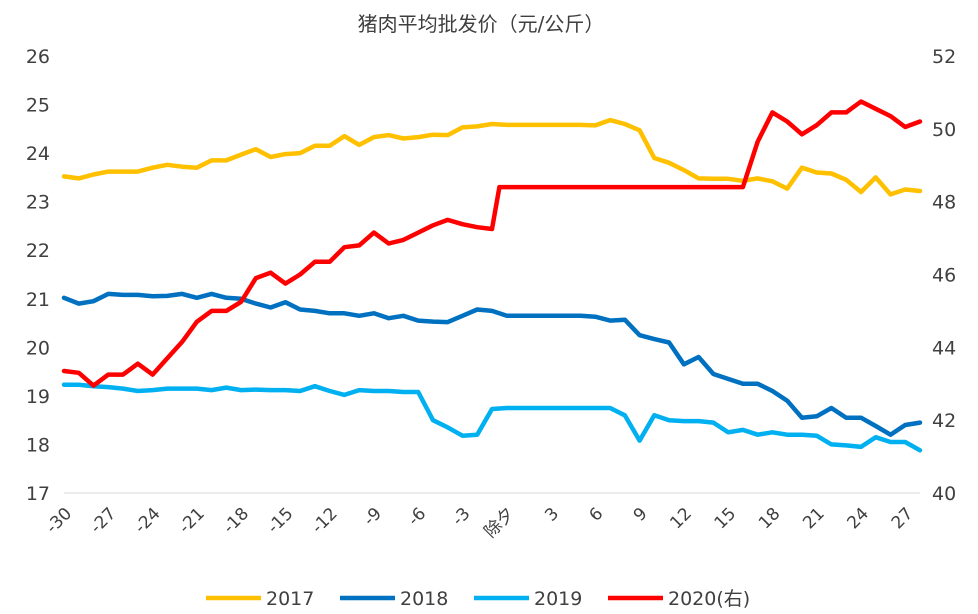  Describe the element at coordinates (38, 106) in the screenshot. I see `y-left-tick-label: 25` at that location.